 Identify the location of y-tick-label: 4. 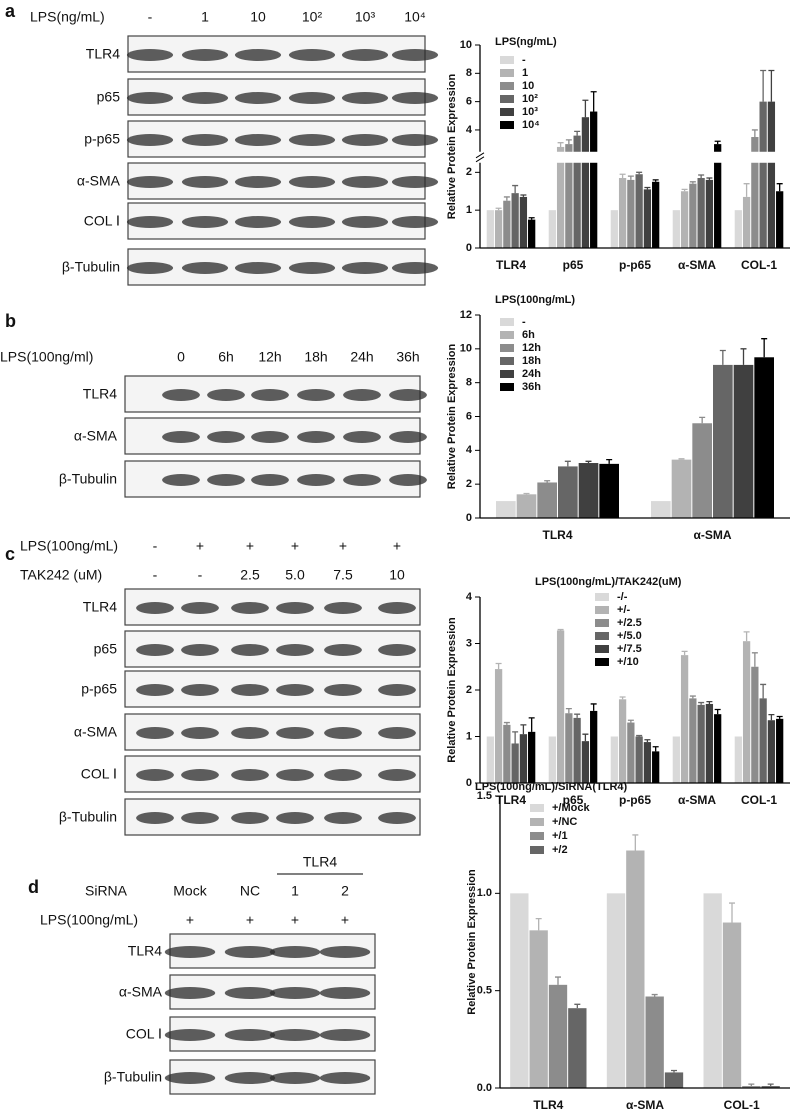
(469, 597).